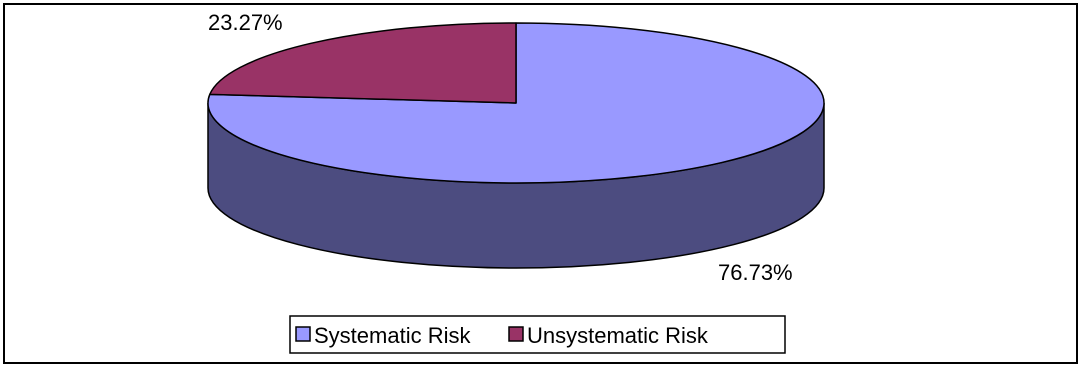  I want to click on legend-frame, so click(537, 334).